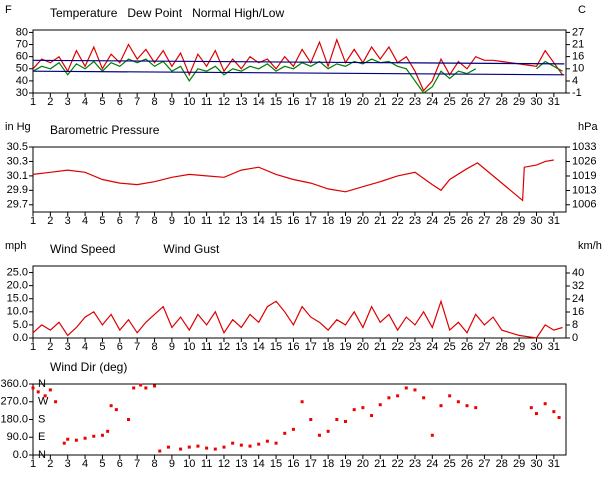 The width and height of the screenshot is (614, 480). I want to click on legend-entry: Temperature, so click(84, 13).